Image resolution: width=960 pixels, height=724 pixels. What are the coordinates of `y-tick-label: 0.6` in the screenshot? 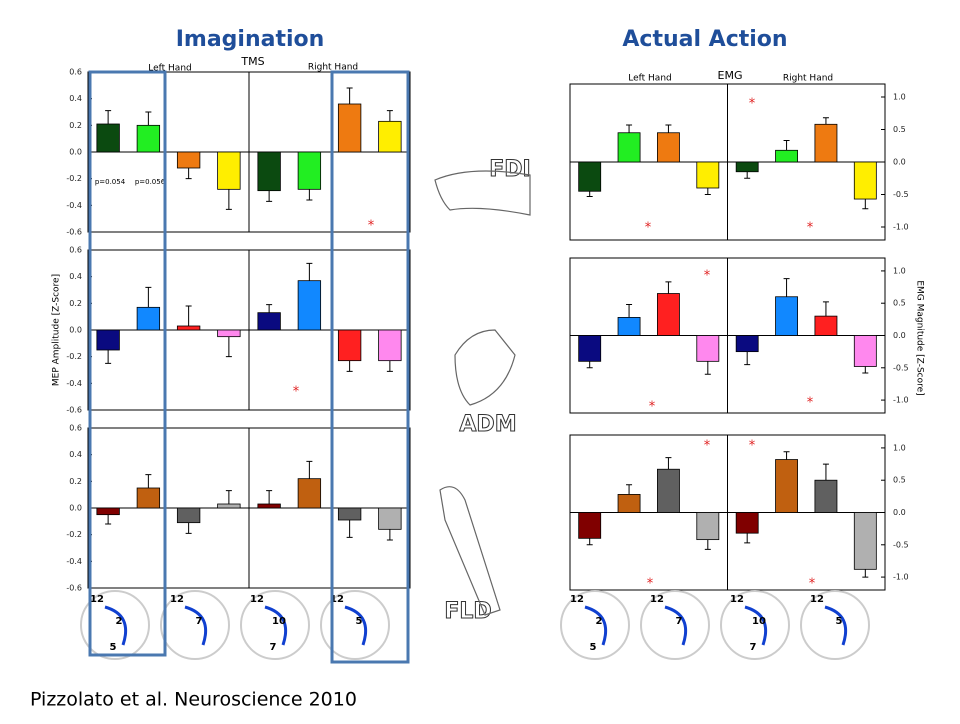 It's located at (75, 72).